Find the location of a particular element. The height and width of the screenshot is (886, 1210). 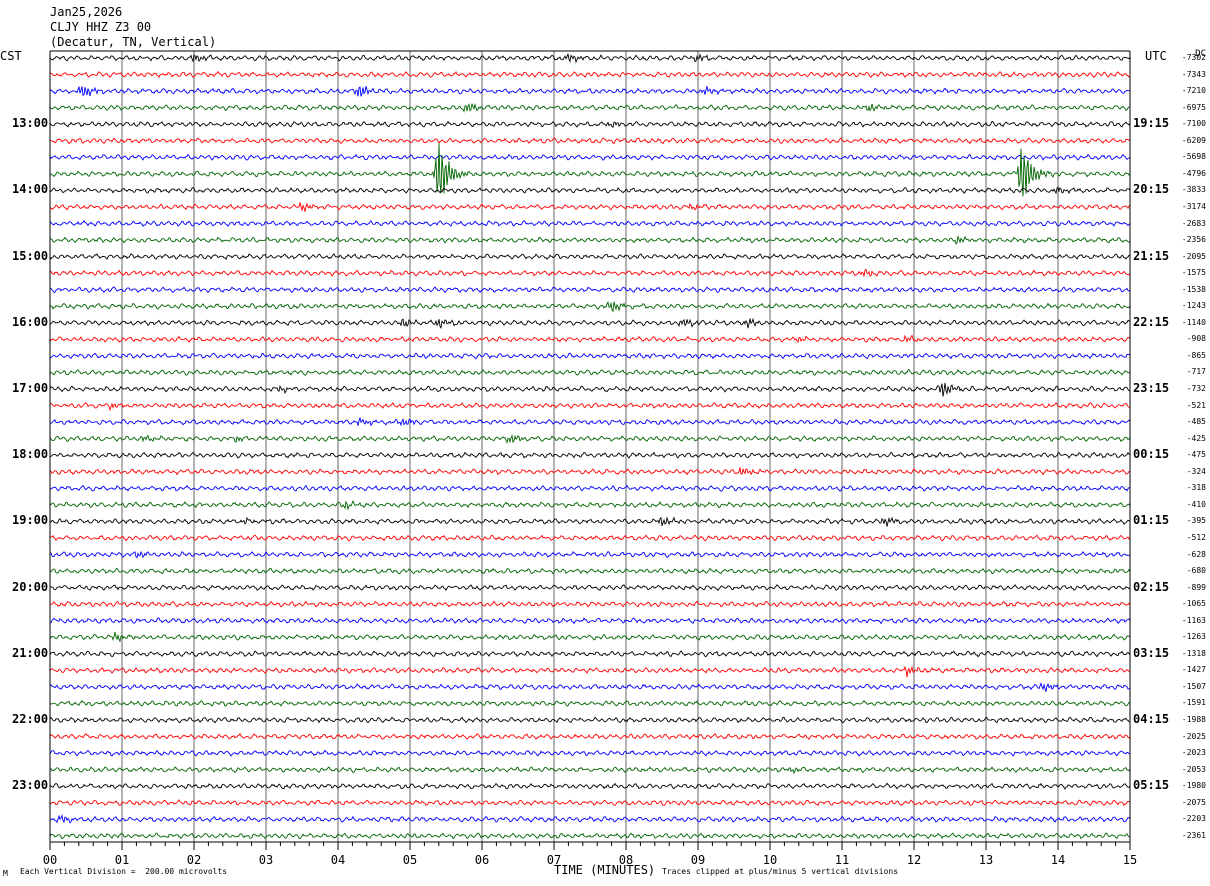

dc-offset-label: -2683 is located at coordinates (1193, 223).